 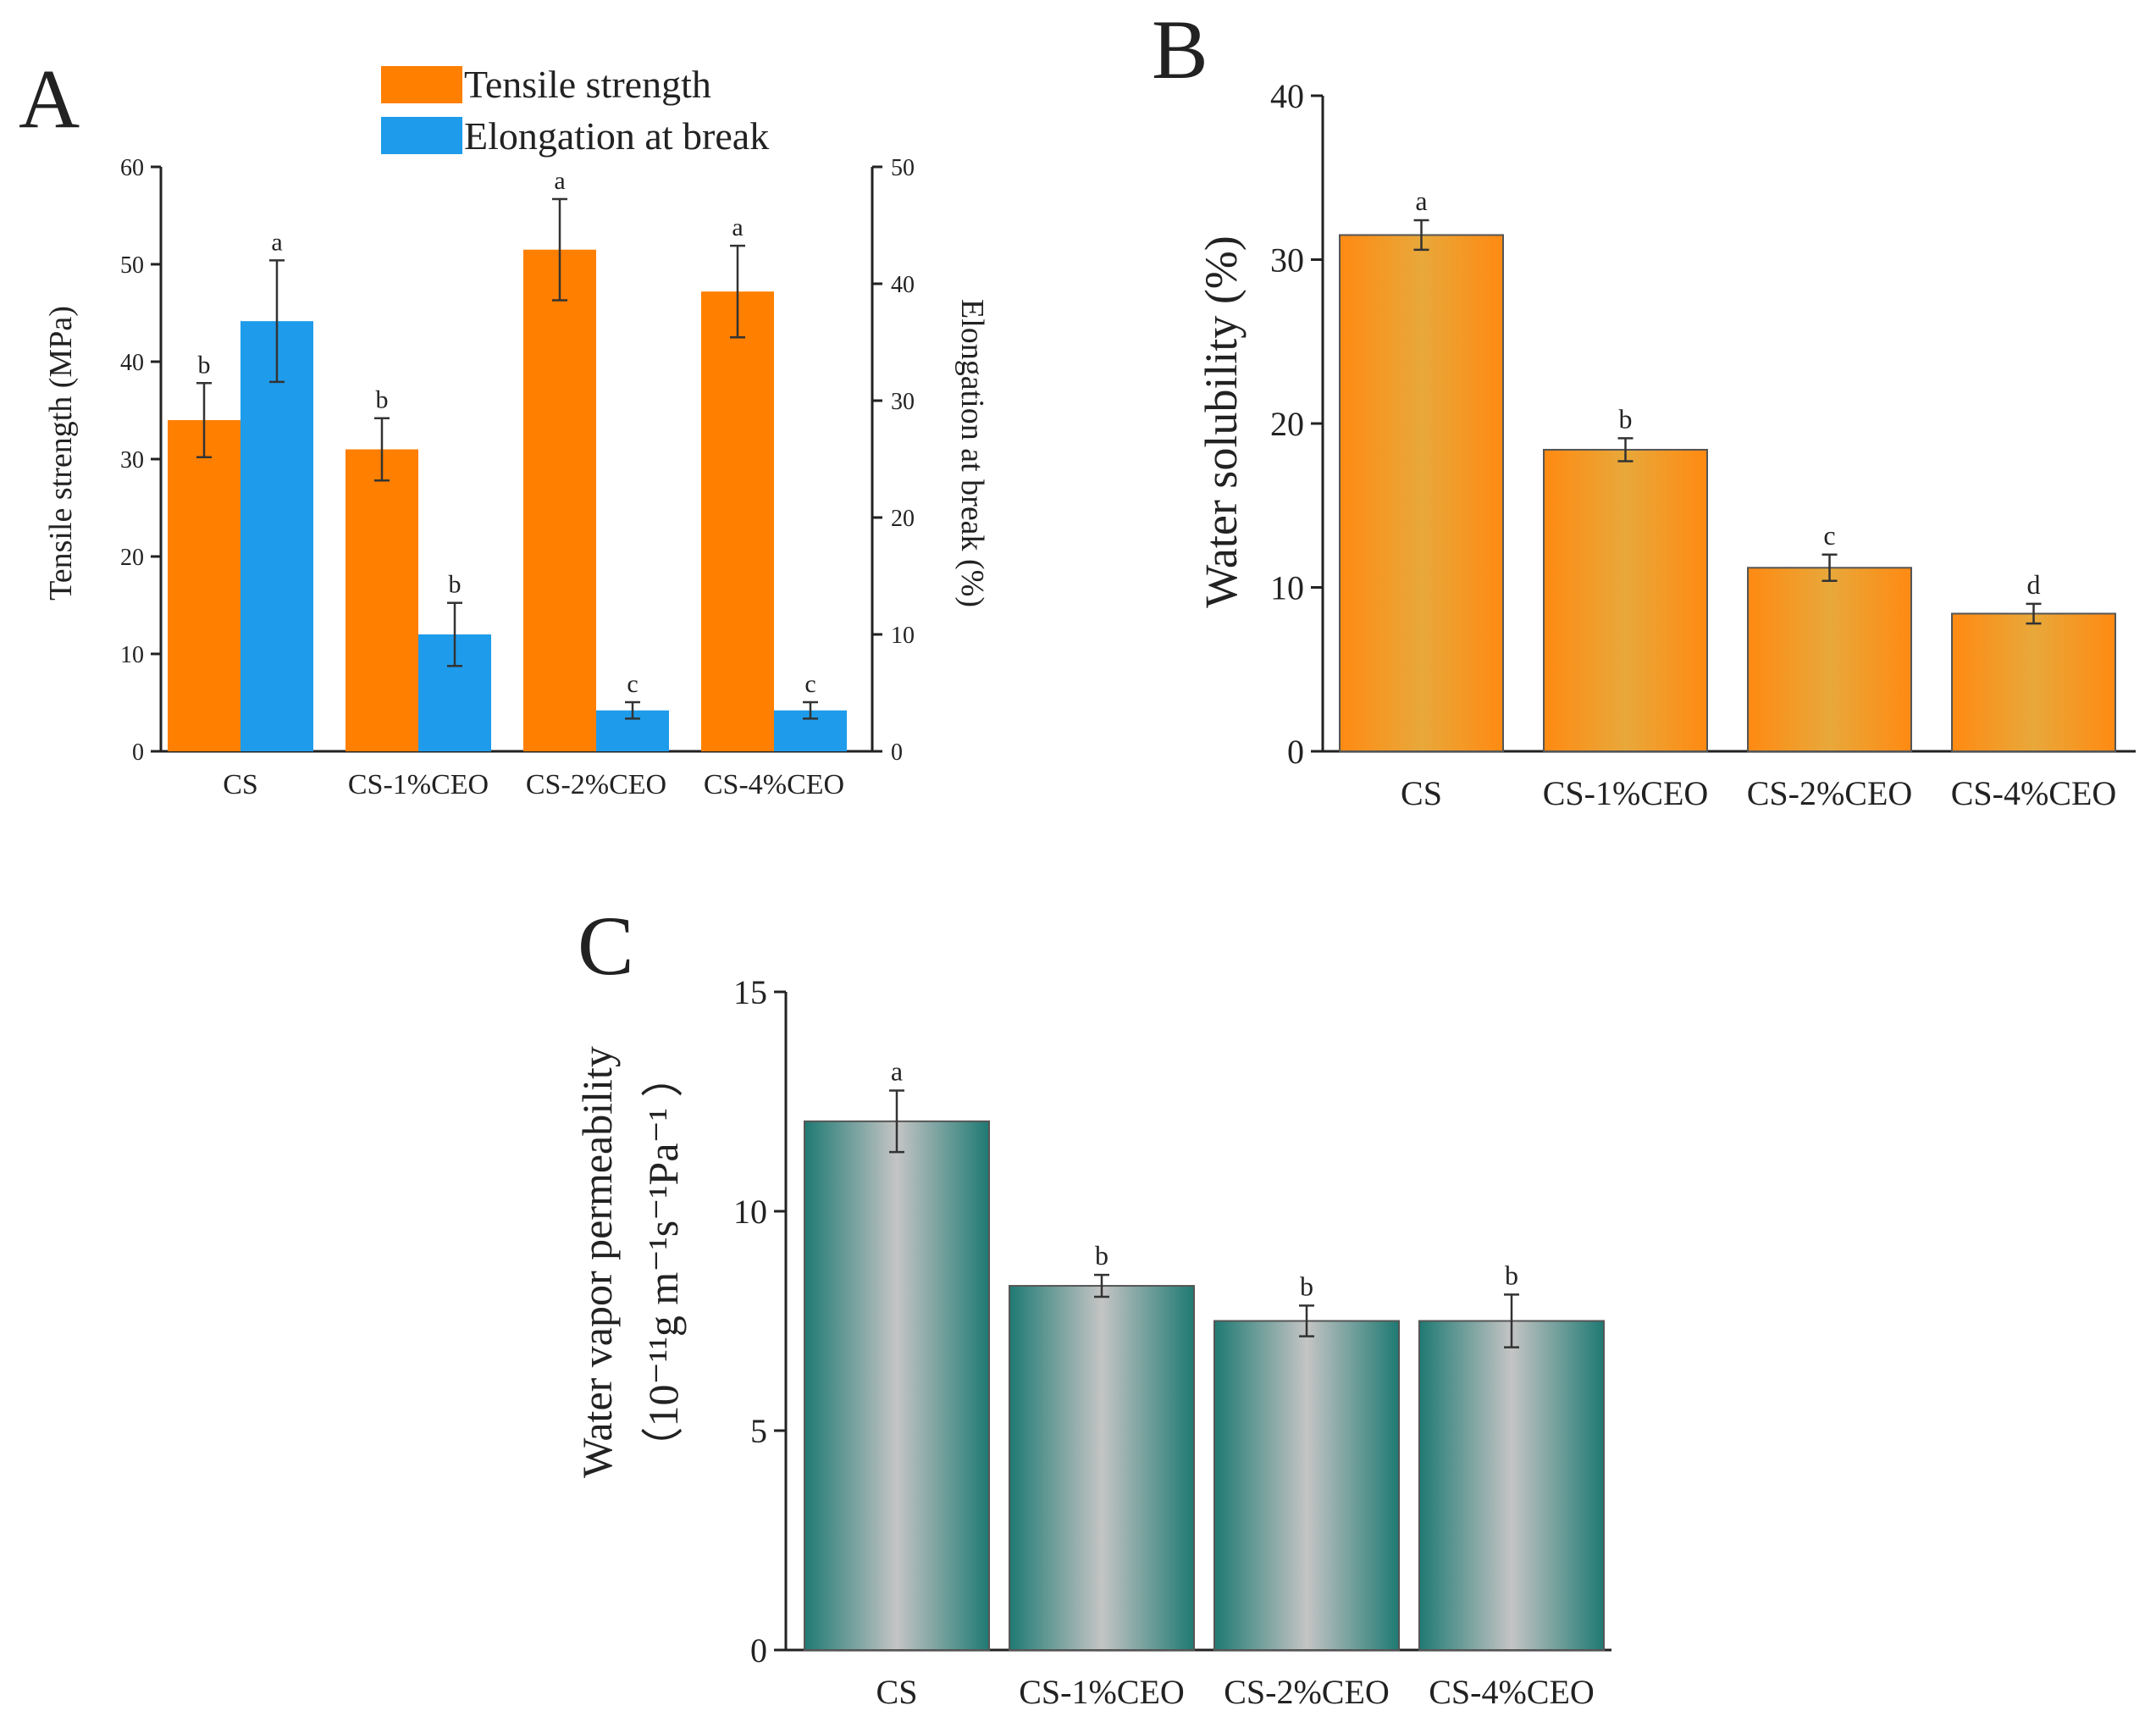 What do you see at coordinates (1180, 50) in the screenshot?
I see `panel-label-b: B` at bounding box center [1180, 50].